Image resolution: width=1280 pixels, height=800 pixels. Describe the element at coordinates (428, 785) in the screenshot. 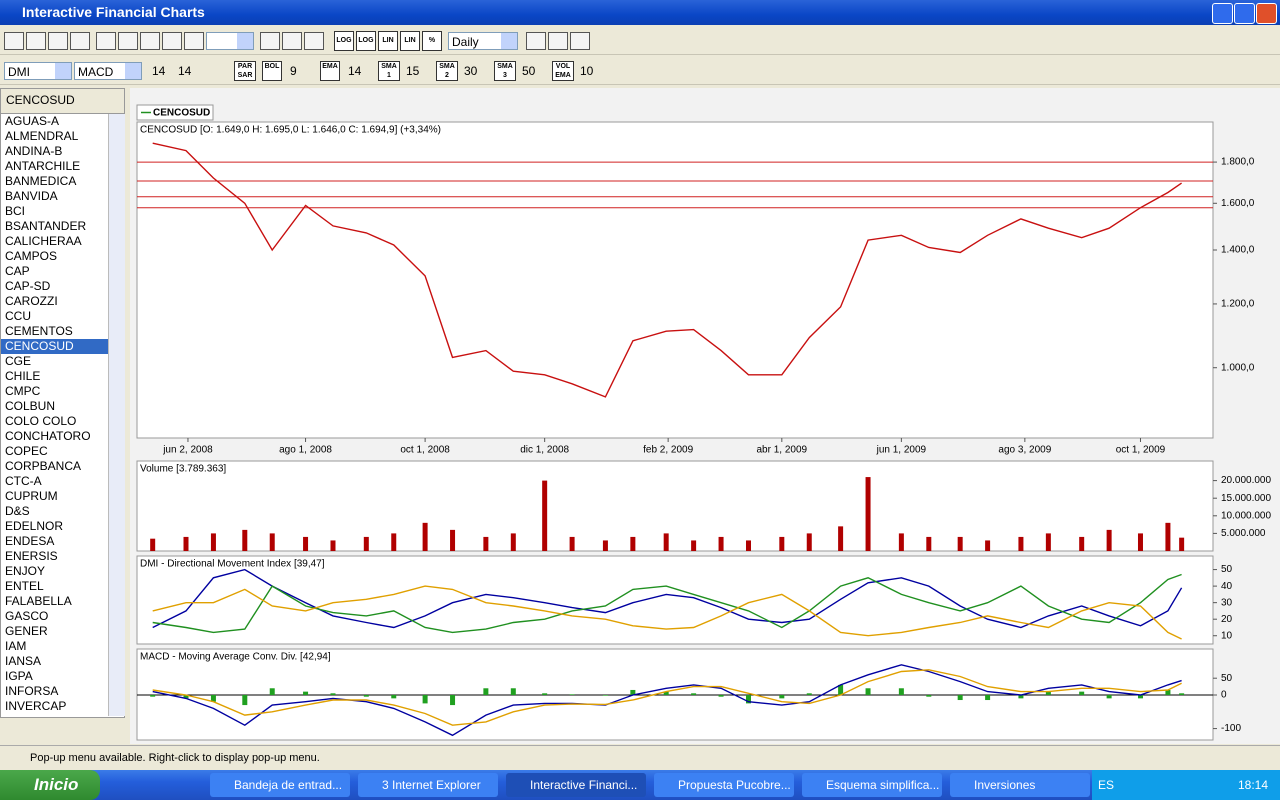

I see `task-button: 3 Internet Explorer` at that location.